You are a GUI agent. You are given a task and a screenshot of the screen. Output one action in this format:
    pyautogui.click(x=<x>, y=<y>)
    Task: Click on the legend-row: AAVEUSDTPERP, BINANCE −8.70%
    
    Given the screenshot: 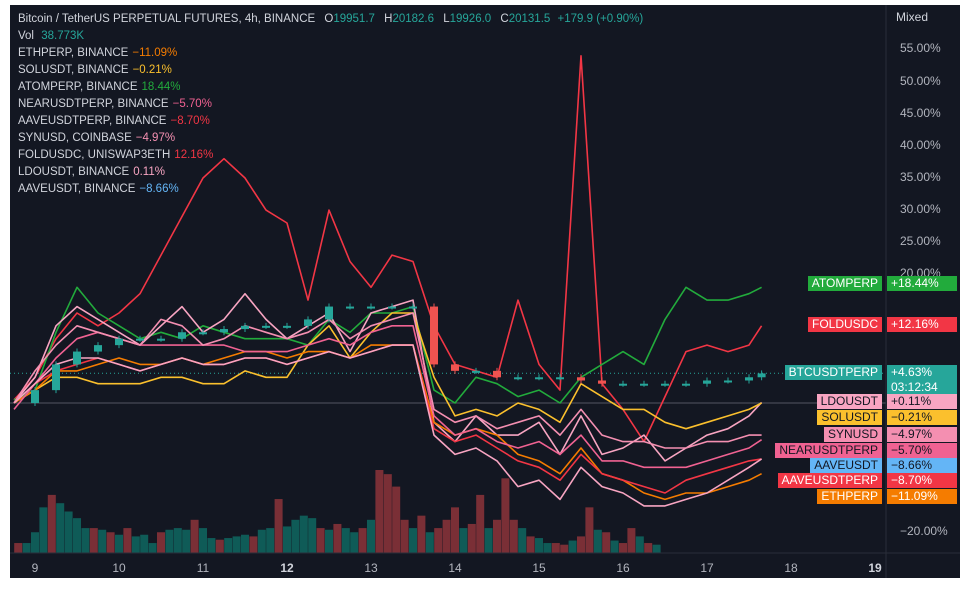 What is the action you would take?
    pyautogui.click(x=330, y=121)
    